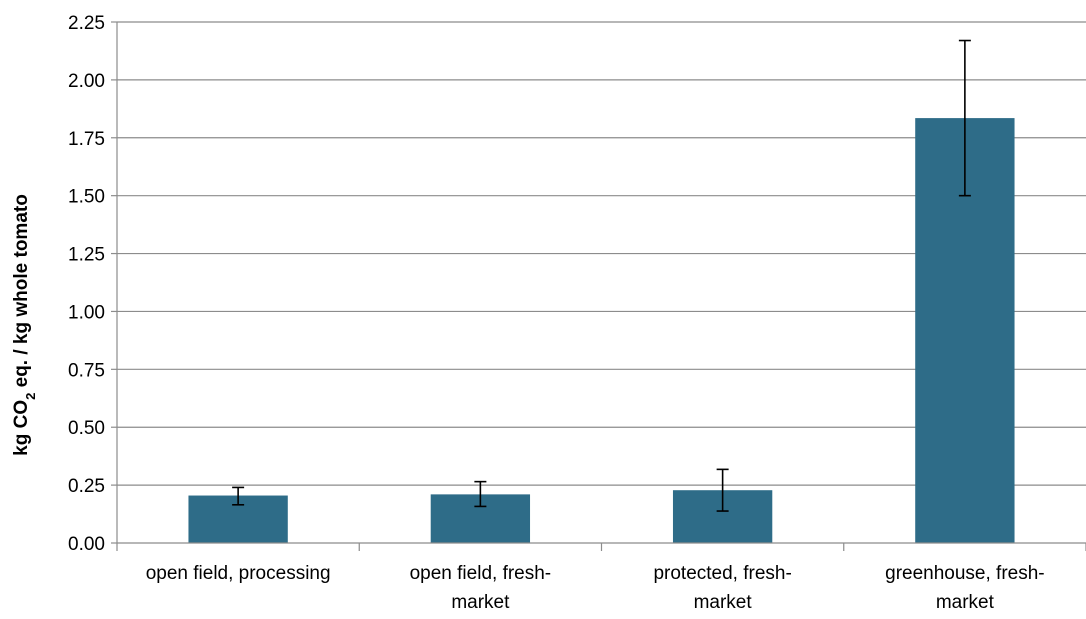 This screenshot has width=1086, height=619. Describe the element at coordinates (481, 588) in the screenshot. I see `x-category-label: open field, fresh-market` at that location.